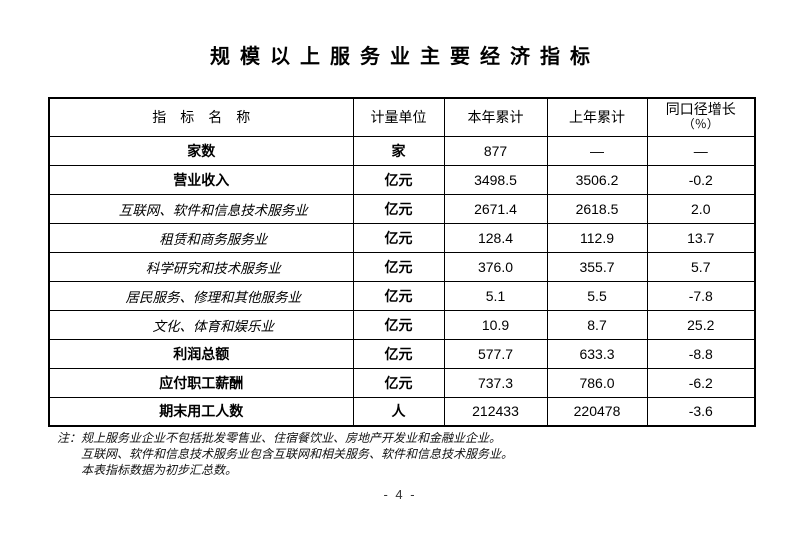 Image resolution: width=800 pixels, height=547 pixels. Describe the element at coordinates (700, 124) in the screenshot. I see `col-header-growth-line2: （％）` at that location.